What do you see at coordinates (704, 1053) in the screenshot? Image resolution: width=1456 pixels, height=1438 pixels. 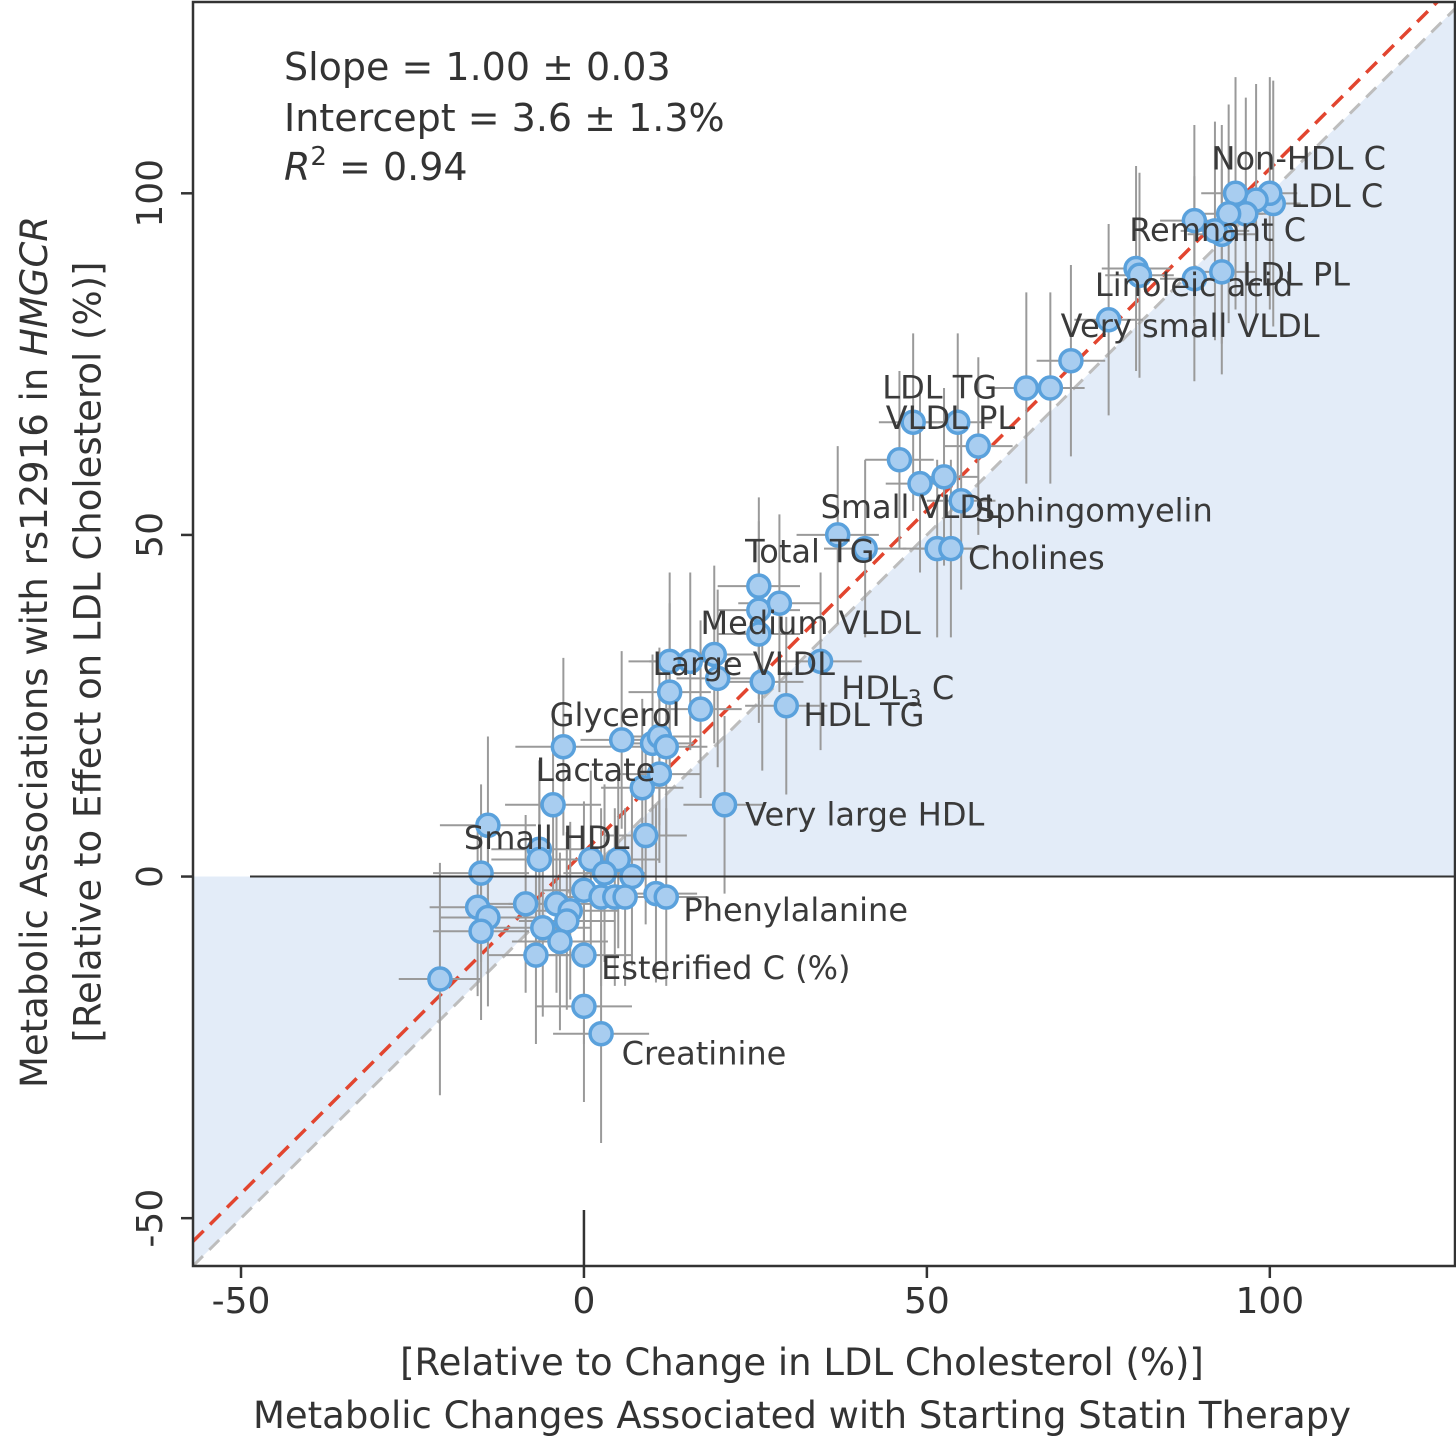 I see `point-label: Creatinine` at bounding box center [704, 1053].